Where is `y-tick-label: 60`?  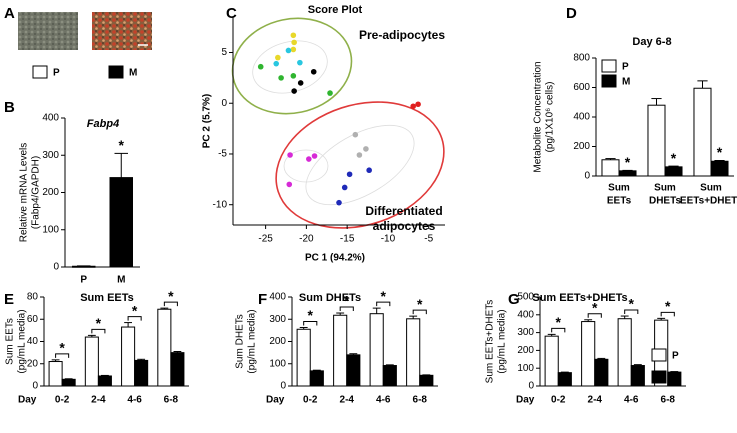
y-tick-label: 60 is located at coordinates (33, 319).